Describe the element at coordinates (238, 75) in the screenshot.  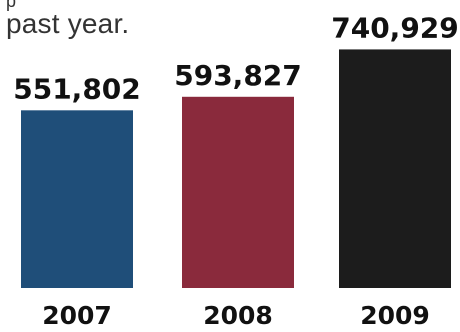
I see `value-label-2008: 593,827` at that location.